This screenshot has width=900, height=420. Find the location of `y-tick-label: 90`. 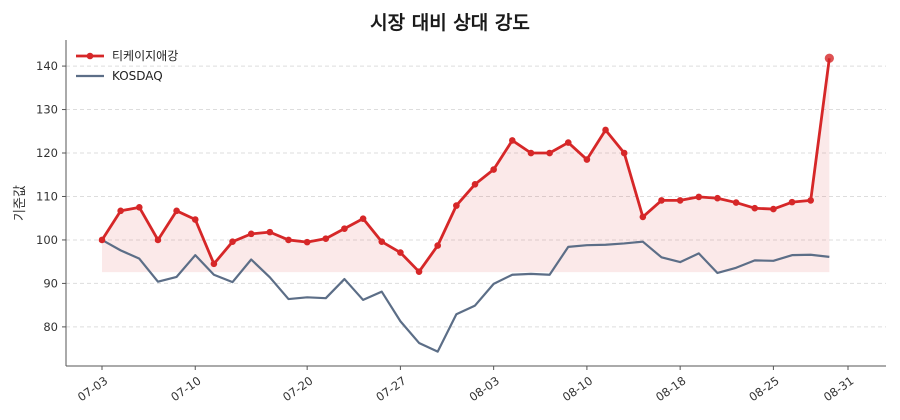

y-tick-label: 90 is located at coordinates (50, 283).